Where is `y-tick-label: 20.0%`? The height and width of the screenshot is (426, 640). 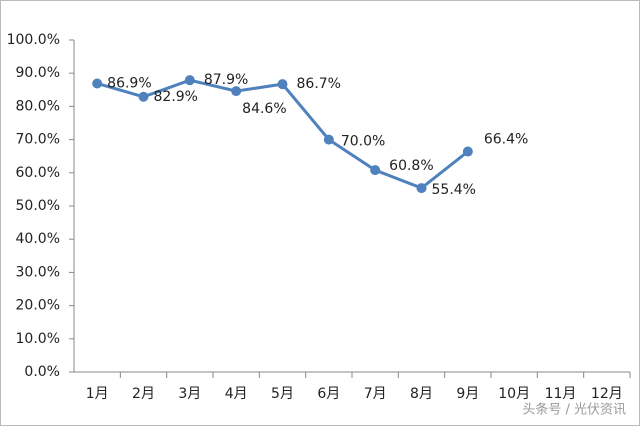 y-tick-label: 20.0% is located at coordinates (38, 306).